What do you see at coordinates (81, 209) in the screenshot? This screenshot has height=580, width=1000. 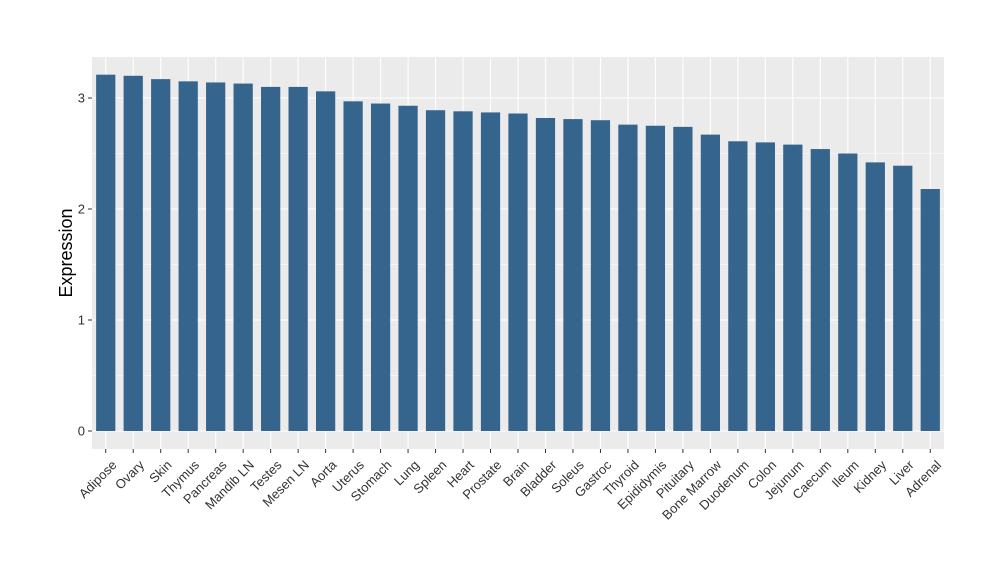 I see `y-tick-label: 2` at bounding box center [81, 209].